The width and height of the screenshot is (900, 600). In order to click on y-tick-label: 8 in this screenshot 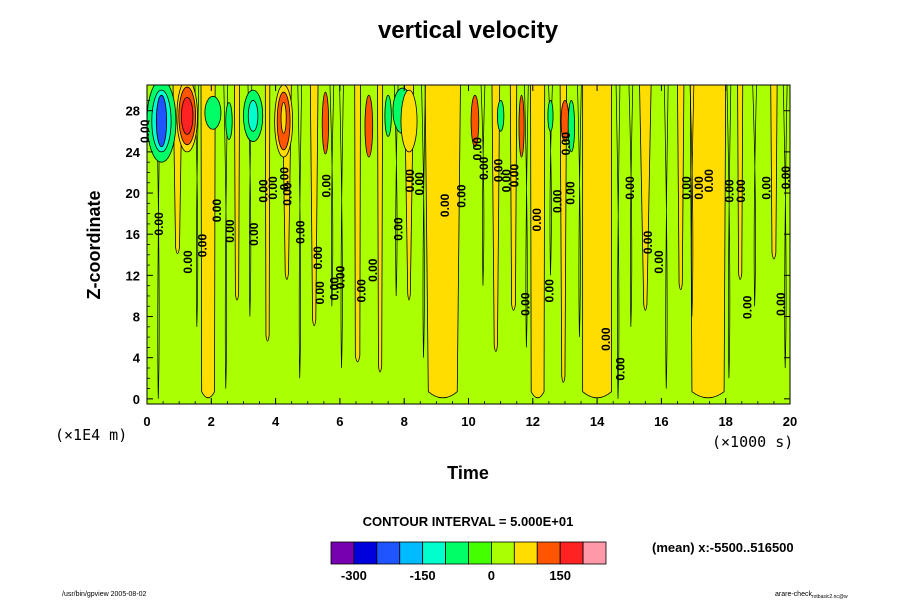, I will do `click(136, 317)`.